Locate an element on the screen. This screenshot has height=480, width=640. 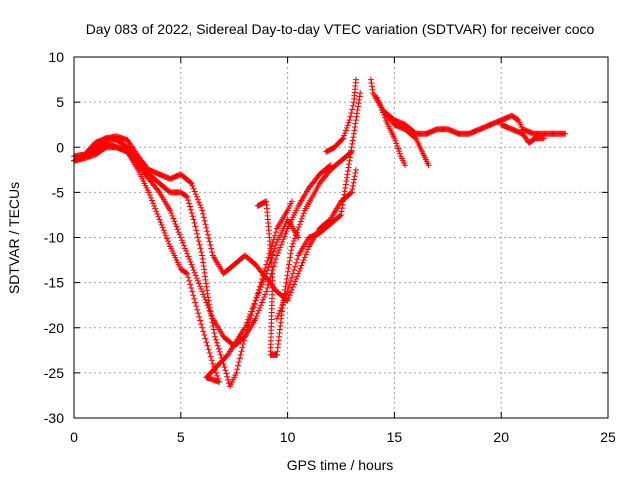
x-tick-label: 0 is located at coordinates (74, 437).